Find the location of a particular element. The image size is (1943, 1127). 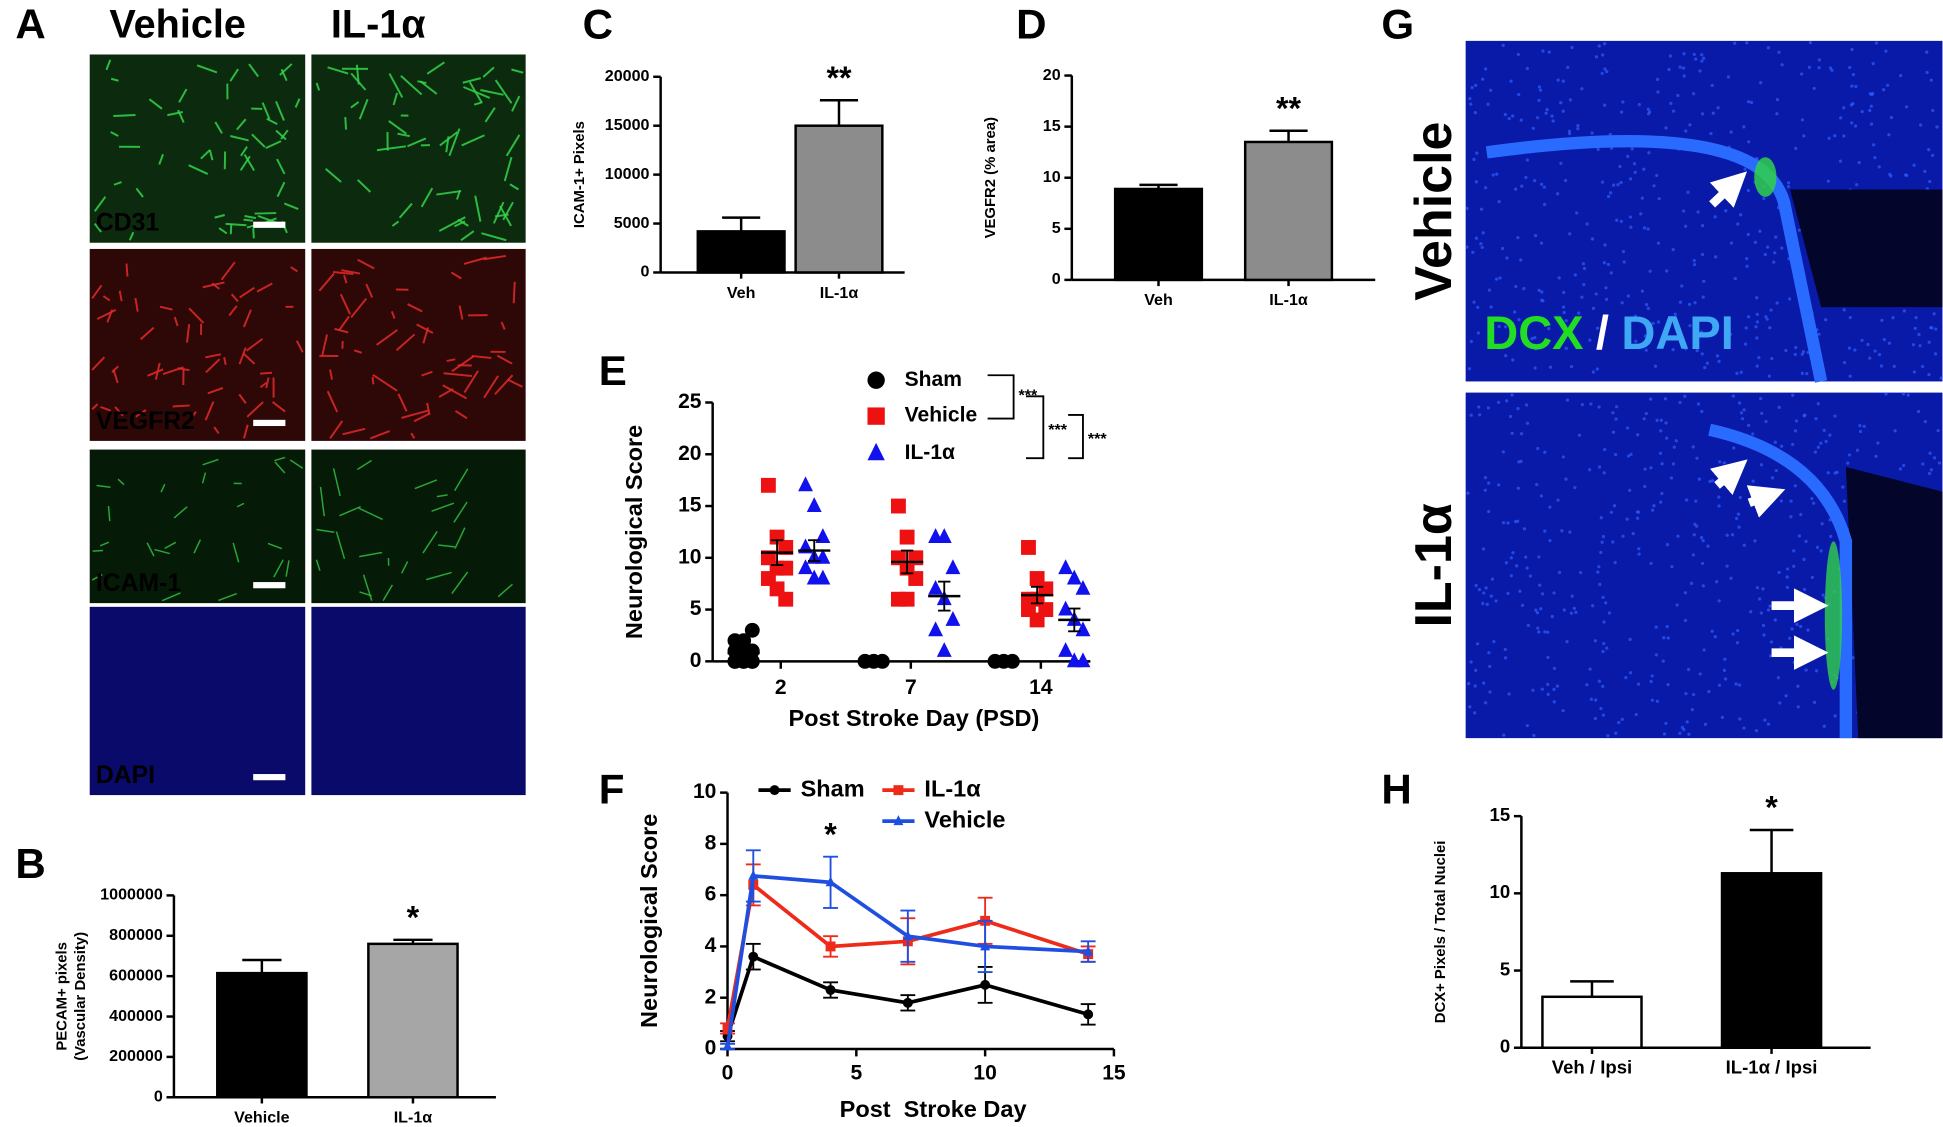

y-tick-label: 10 is located at coordinates (704, 791).